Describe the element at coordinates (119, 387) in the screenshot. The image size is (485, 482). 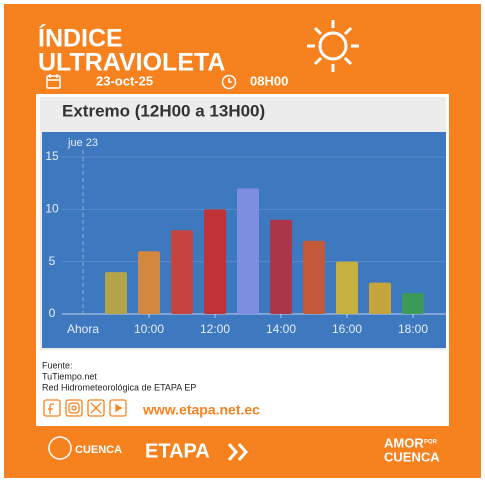
I see `source: Red Hidrometeorológica de ETAPA EP` at that location.